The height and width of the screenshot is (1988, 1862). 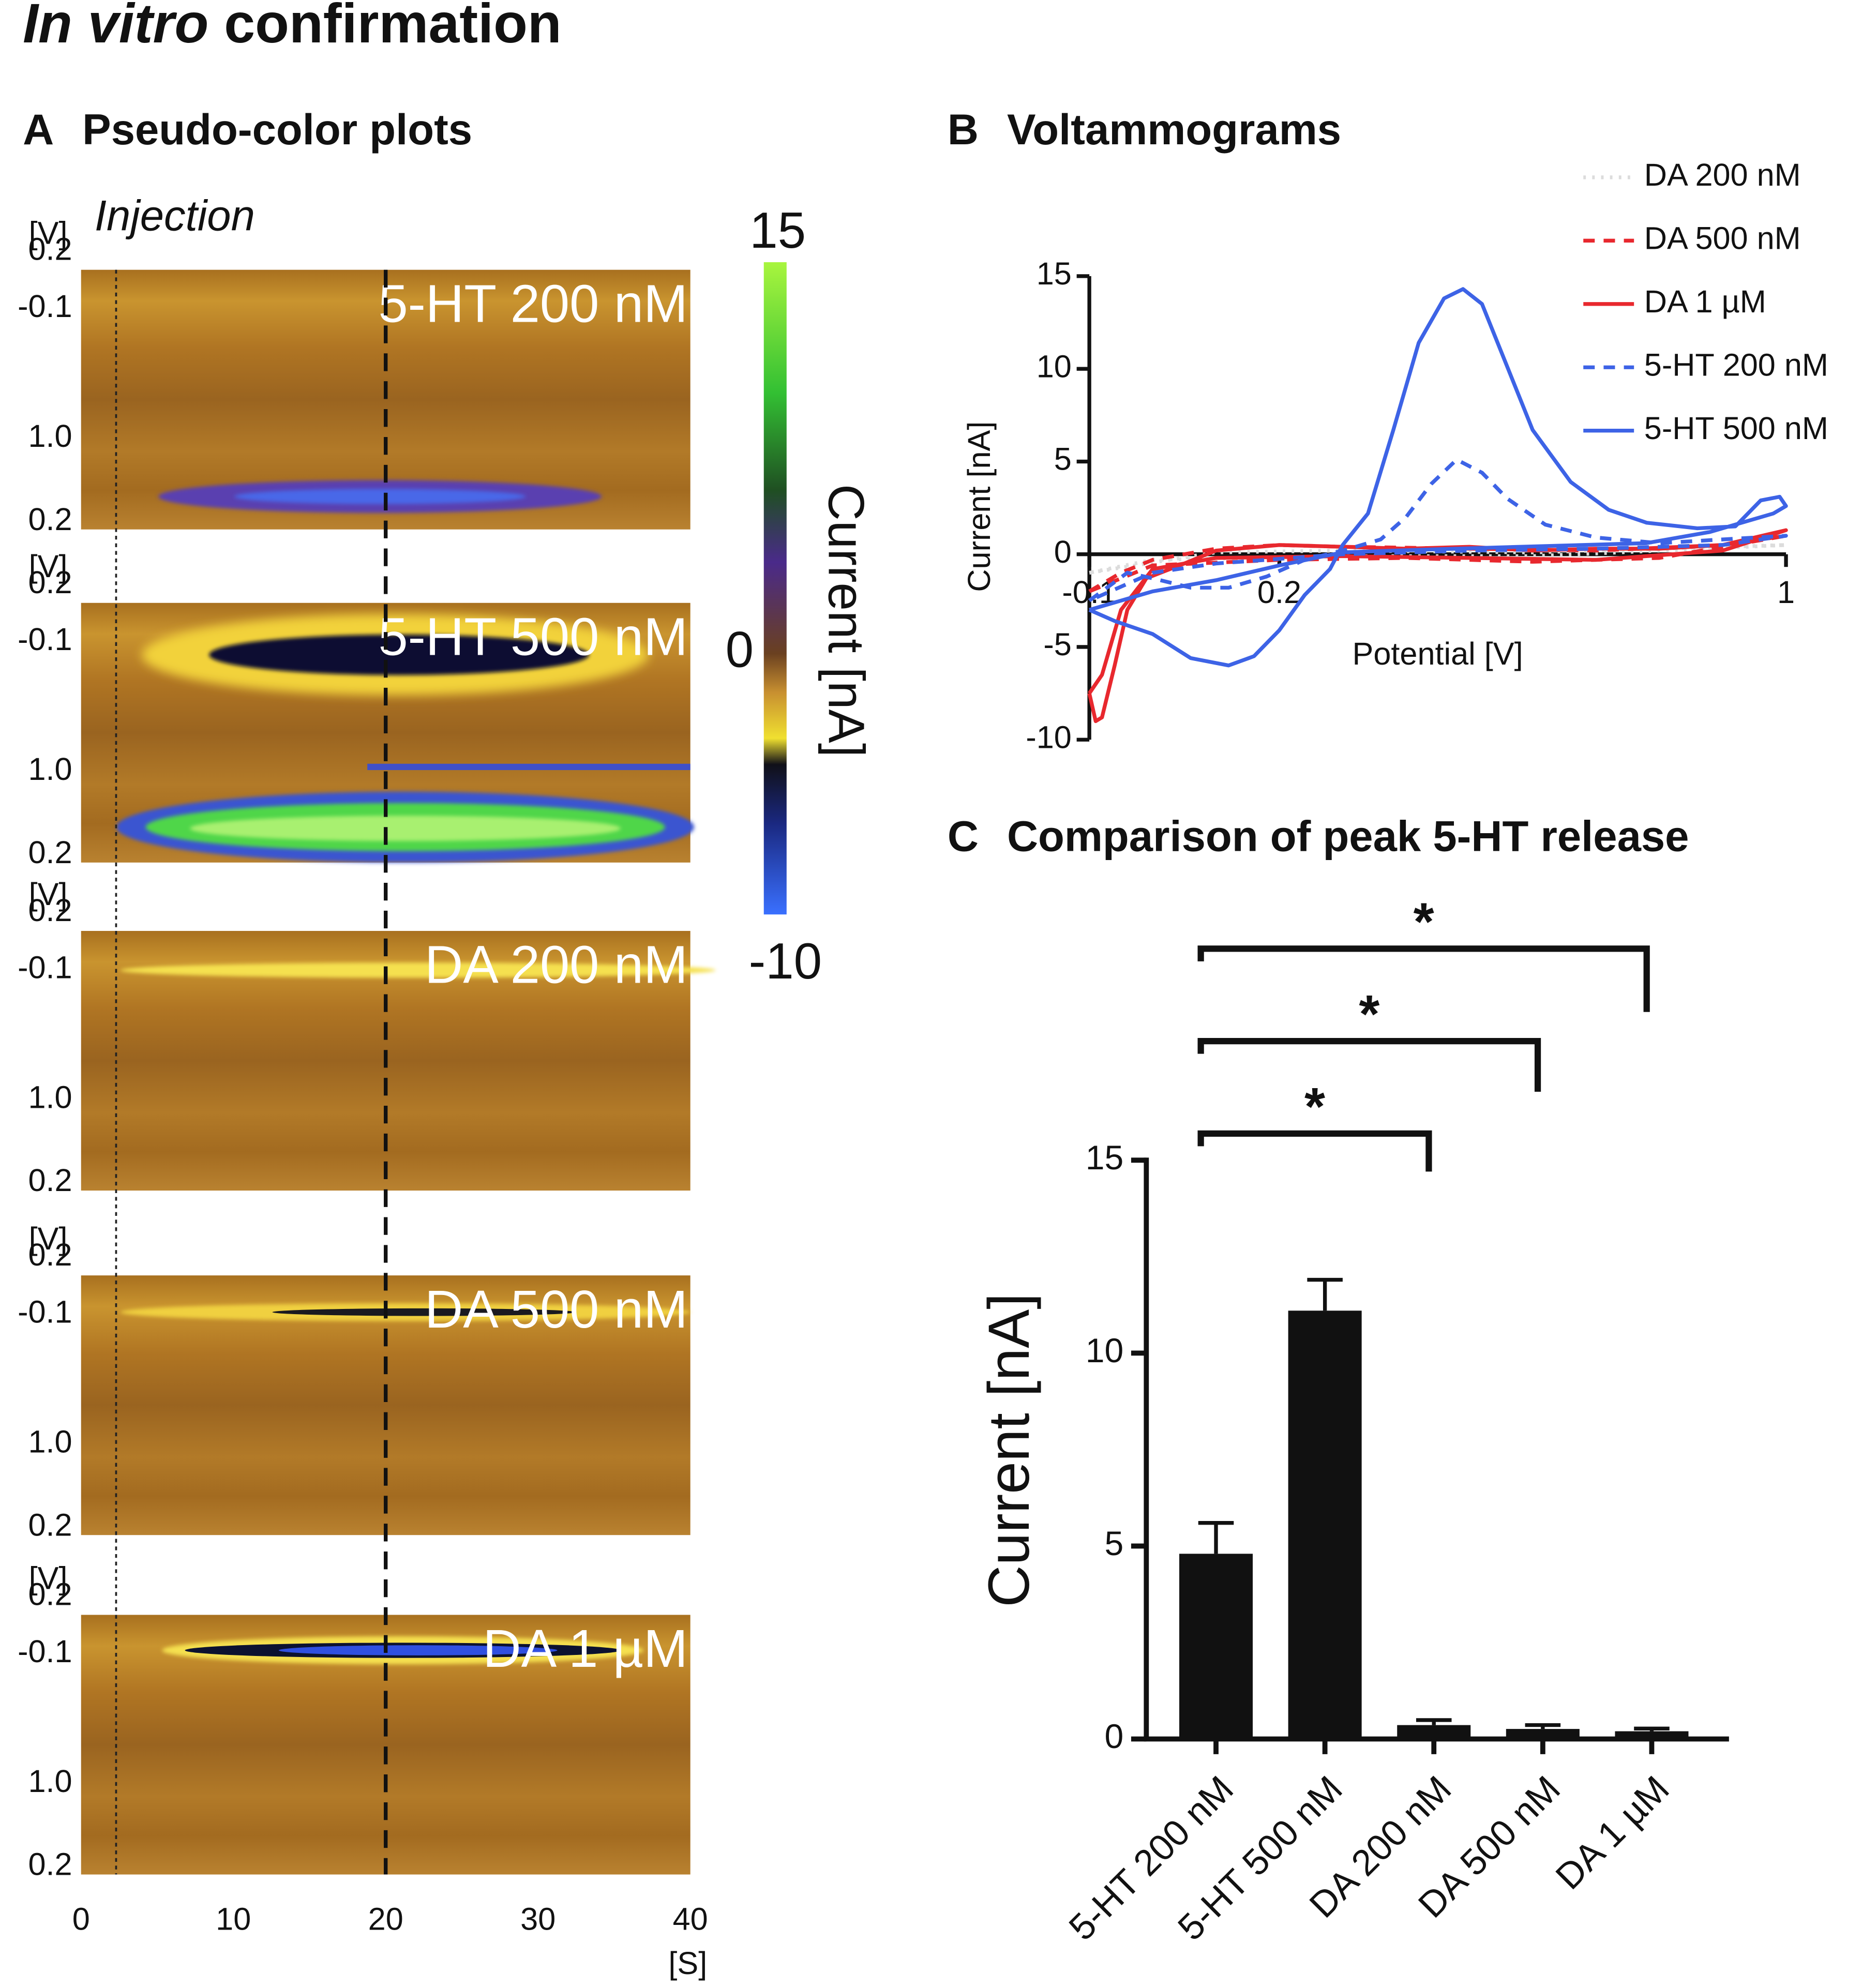 What do you see at coordinates (532, 303) in the screenshot?
I see `panel-label: 5-HT 200 nM` at bounding box center [532, 303].